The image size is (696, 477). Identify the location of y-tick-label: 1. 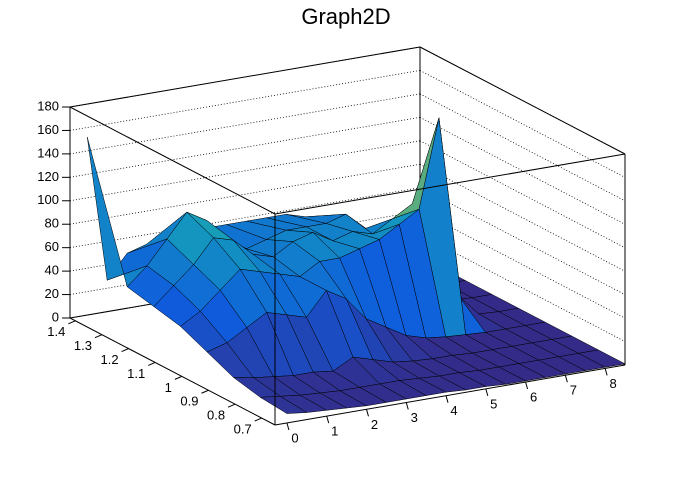
(168, 387).